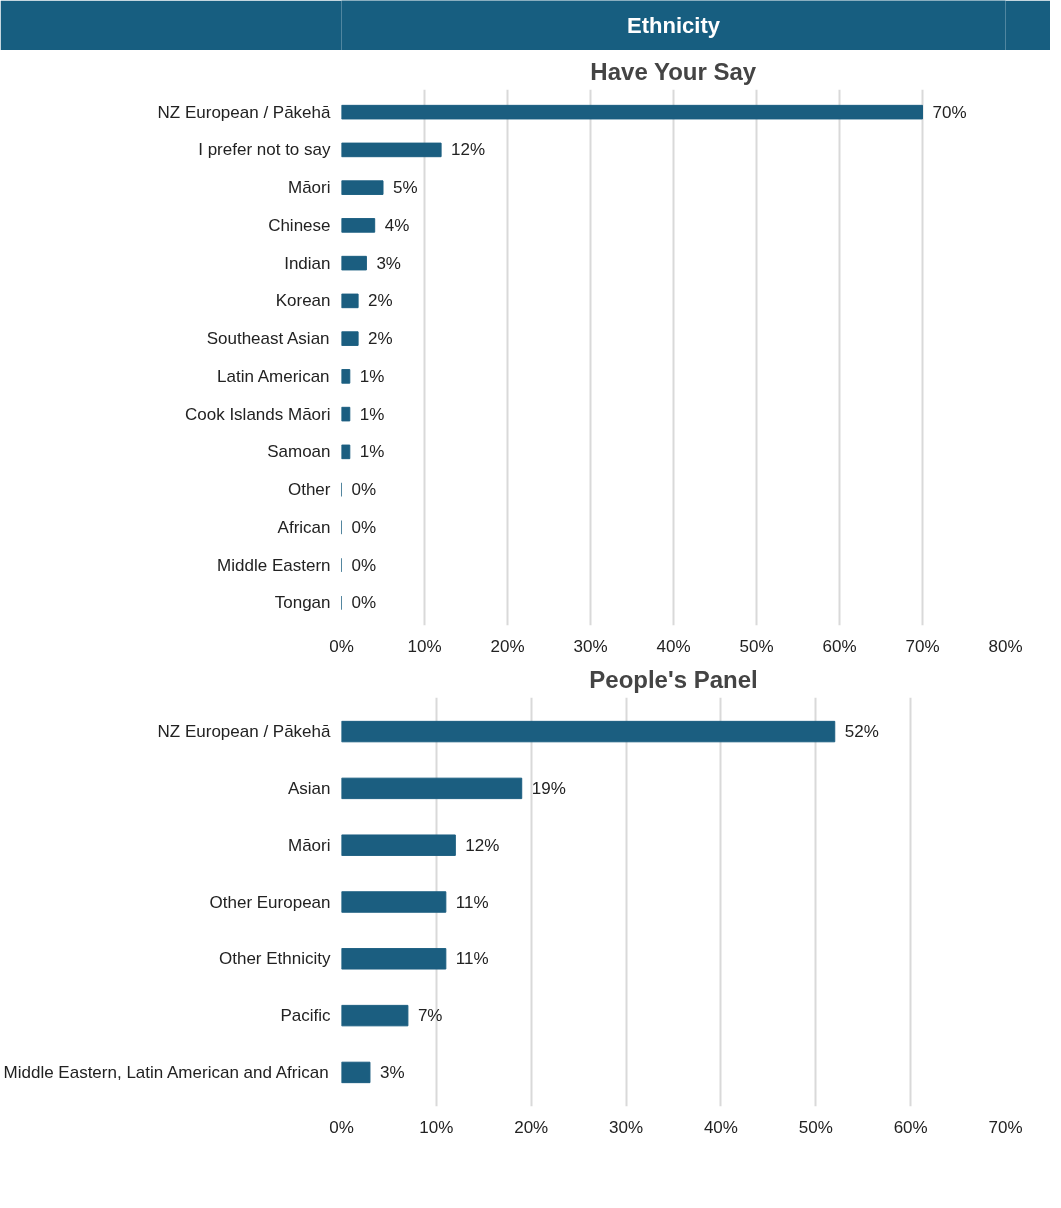 The height and width of the screenshot is (1208, 1061). I want to click on data-label: 4%, so click(397, 225).